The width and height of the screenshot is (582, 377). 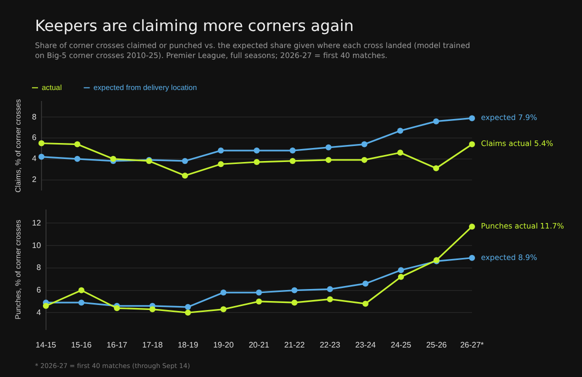 What do you see at coordinates (188, 345) in the screenshot?
I see `x-tick-label: 18-19` at bounding box center [188, 345].